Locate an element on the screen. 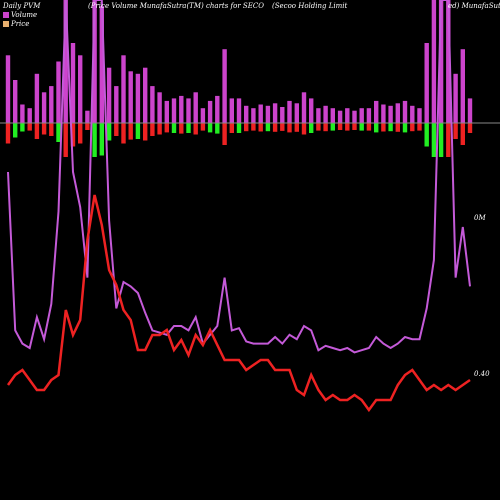 The image size is (500, 500). legend-volume: Volume is located at coordinates (20, 15).